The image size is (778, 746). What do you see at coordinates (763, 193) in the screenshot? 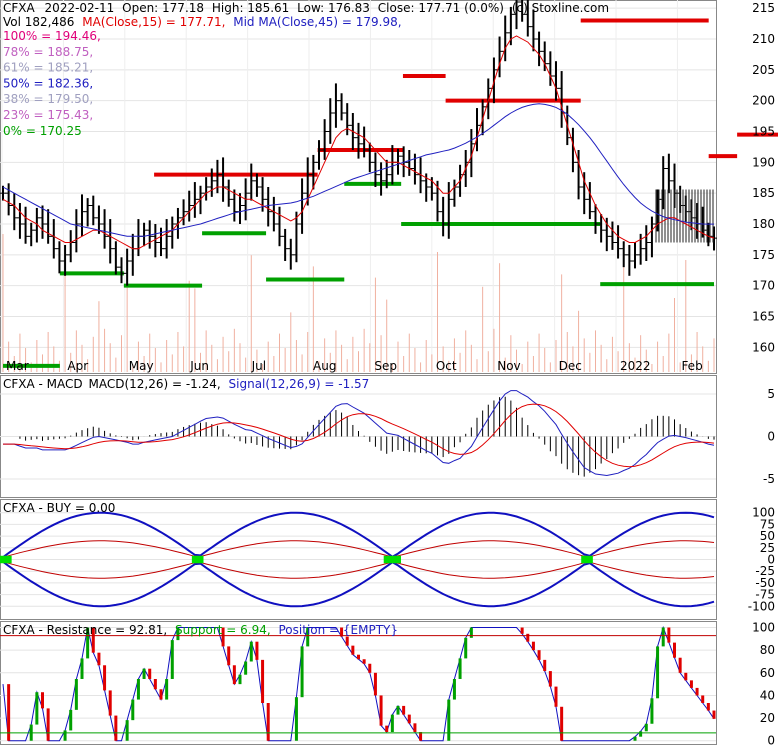
I see `price-tick-label: 185` at bounding box center [763, 193].